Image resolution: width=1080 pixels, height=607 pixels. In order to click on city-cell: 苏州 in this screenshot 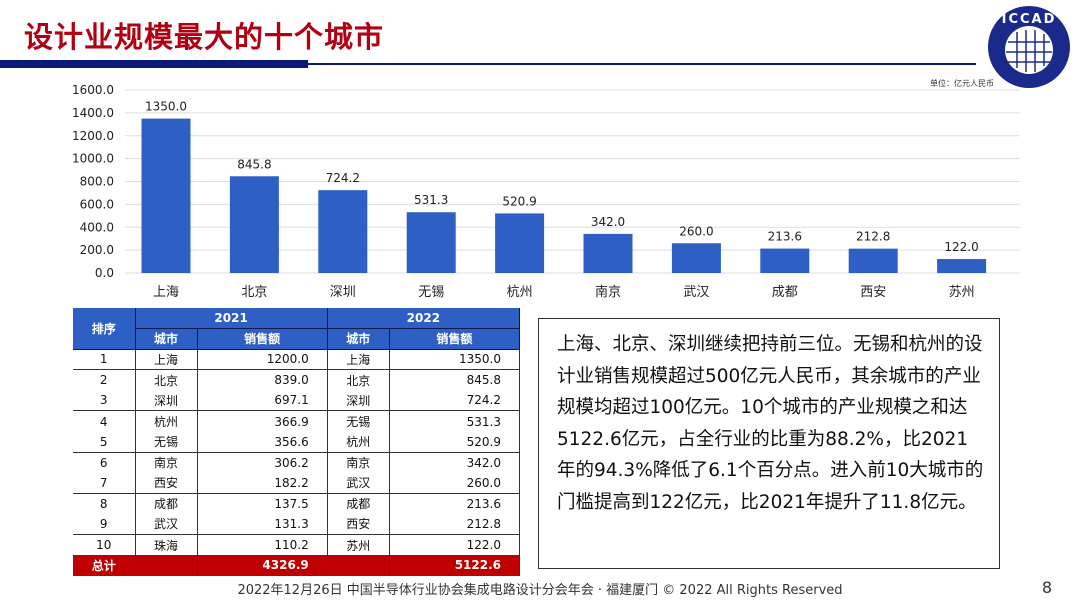, I will do `click(358, 545)`.